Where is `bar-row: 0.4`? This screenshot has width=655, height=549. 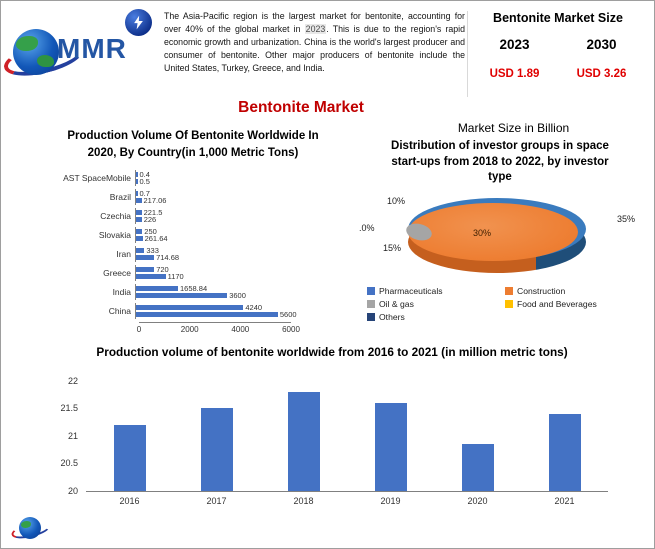
bar-row: 0.4 is located at coordinates (143, 174).